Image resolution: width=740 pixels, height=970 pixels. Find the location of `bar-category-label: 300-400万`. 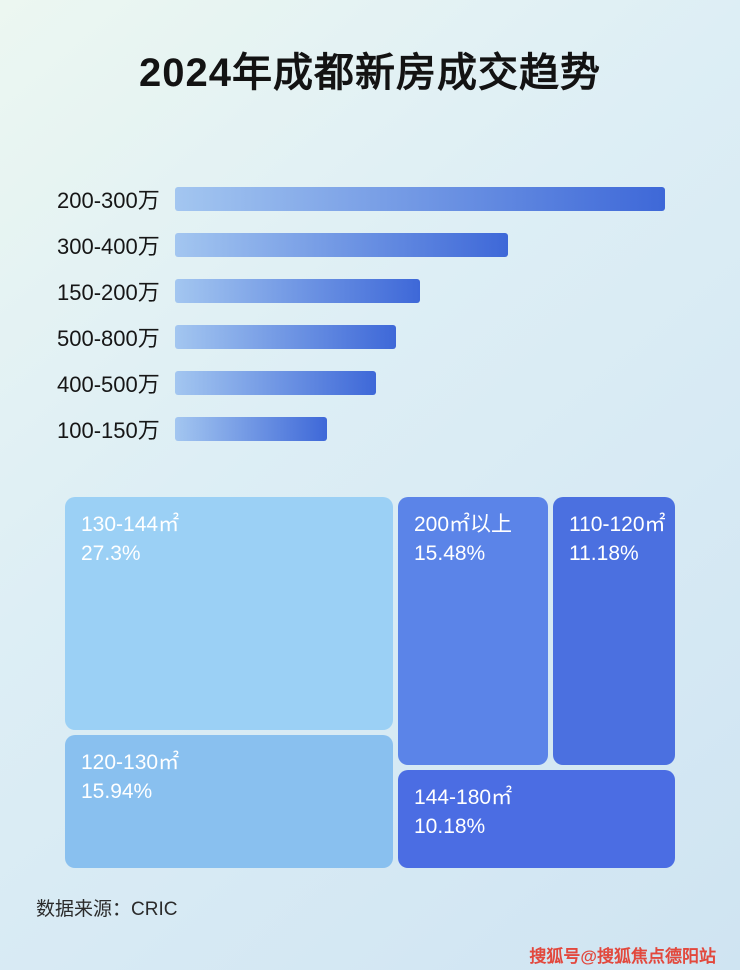

bar-category-label: 300-400万 is located at coordinates (108, 246).